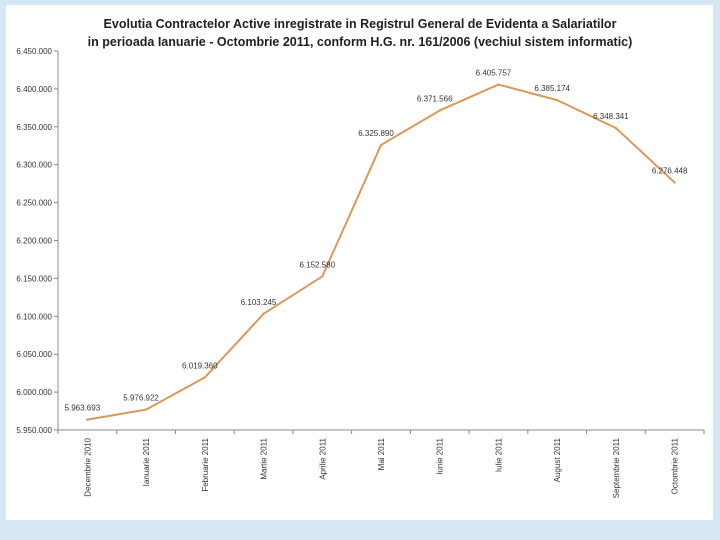  What do you see at coordinates (141, 398) in the screenshot?
I see `data-label: 5.976.922` at bounding box center [141, 398].